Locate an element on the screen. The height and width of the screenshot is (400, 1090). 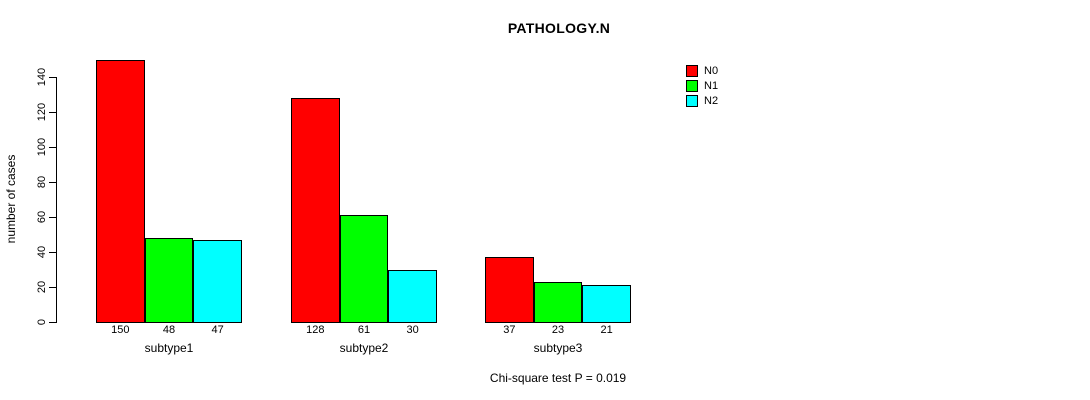
bar-n2-subtype3 is located at coordinates (606, 304).